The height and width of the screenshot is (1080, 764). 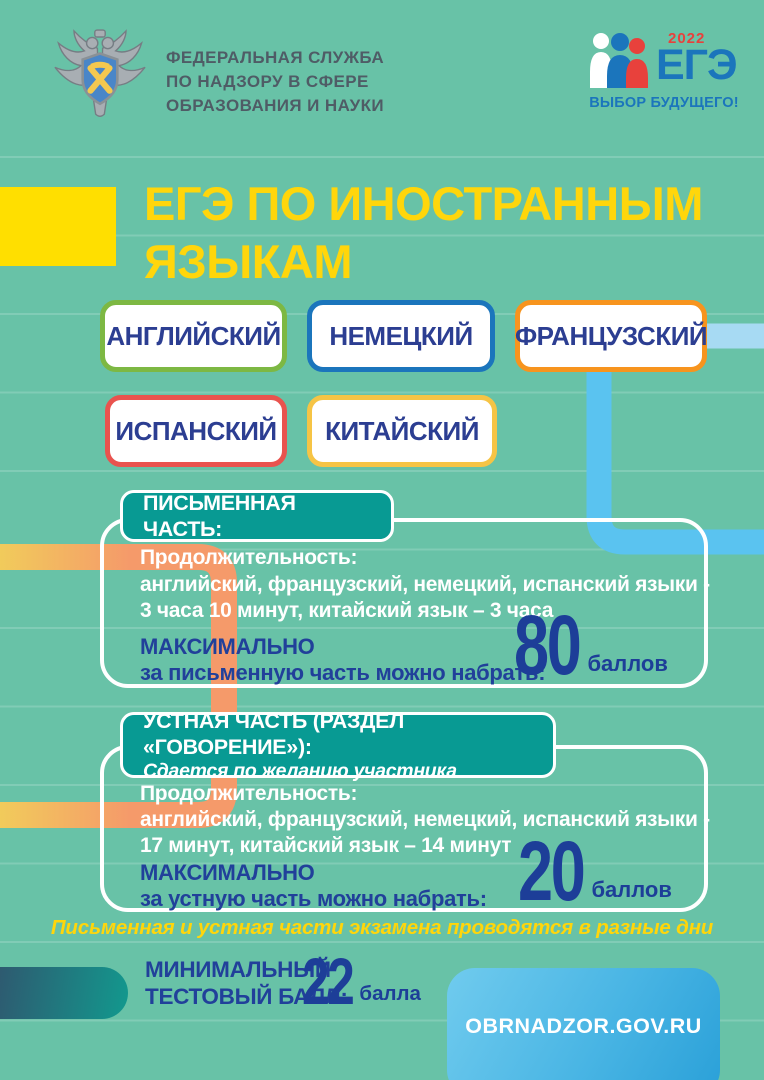 What do you see at coordinates (313, 898) in the screenshot?
I see `oral-max-label-2: за устную часть можно набрать:` at bounding box center [313, 898].